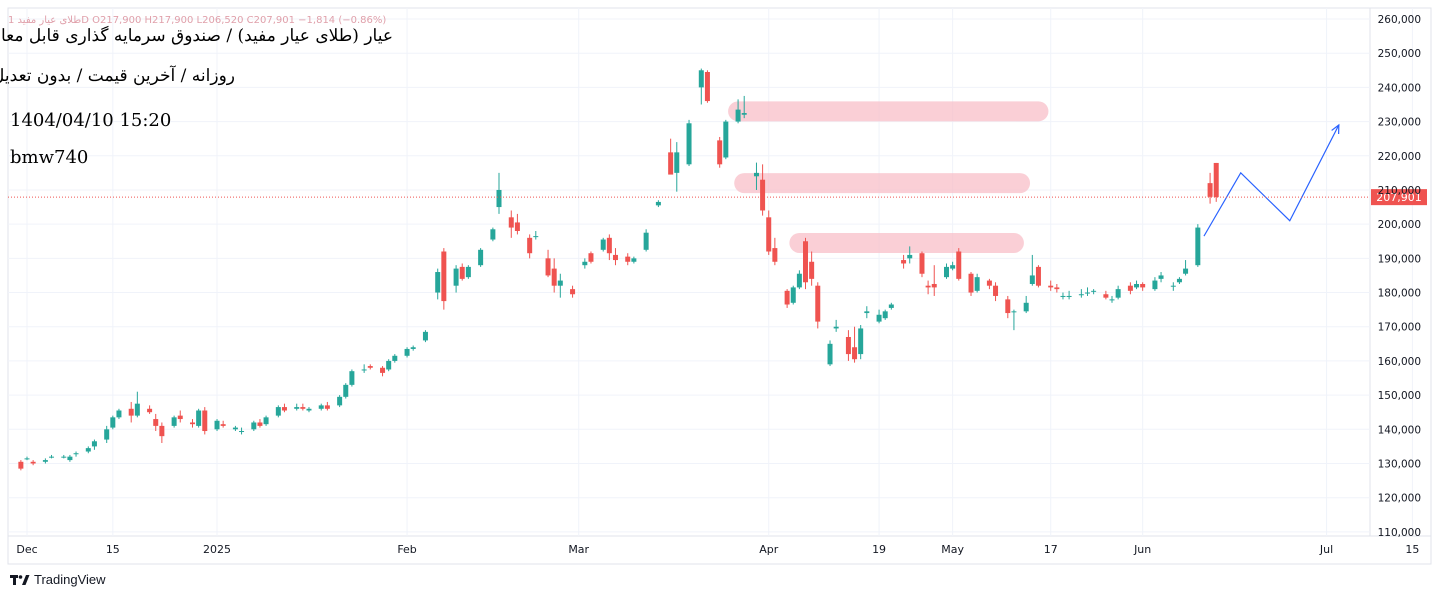  Describe the element at coordinates (1399, 157) in the screenshot. I see `price-tick-label: 220,000` at that location.